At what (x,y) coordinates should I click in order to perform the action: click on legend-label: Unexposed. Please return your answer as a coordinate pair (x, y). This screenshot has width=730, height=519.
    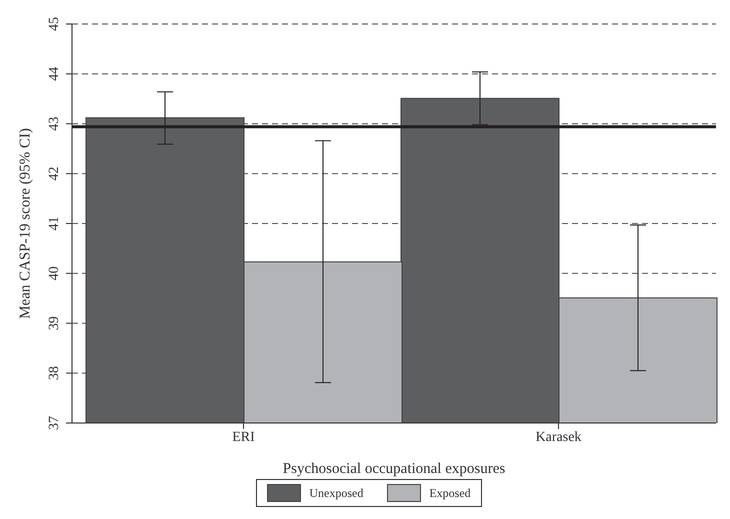
    Looking at the image, I should click on (336, 493).